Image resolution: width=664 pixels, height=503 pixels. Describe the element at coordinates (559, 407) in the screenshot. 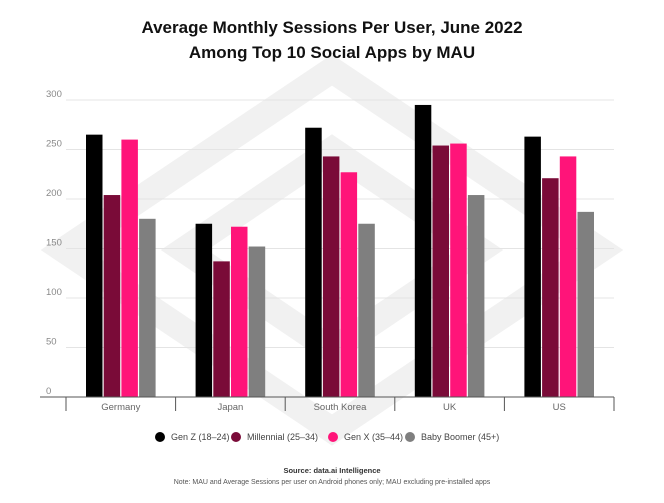

I see `x-tick-label: US` at that location.